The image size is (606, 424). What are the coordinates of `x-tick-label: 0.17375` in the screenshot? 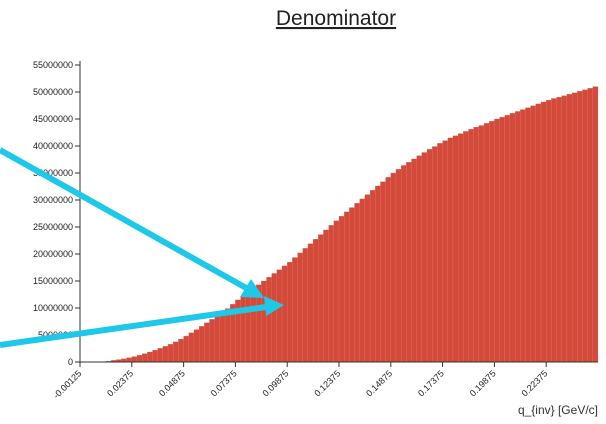 It's located at (431, 383).